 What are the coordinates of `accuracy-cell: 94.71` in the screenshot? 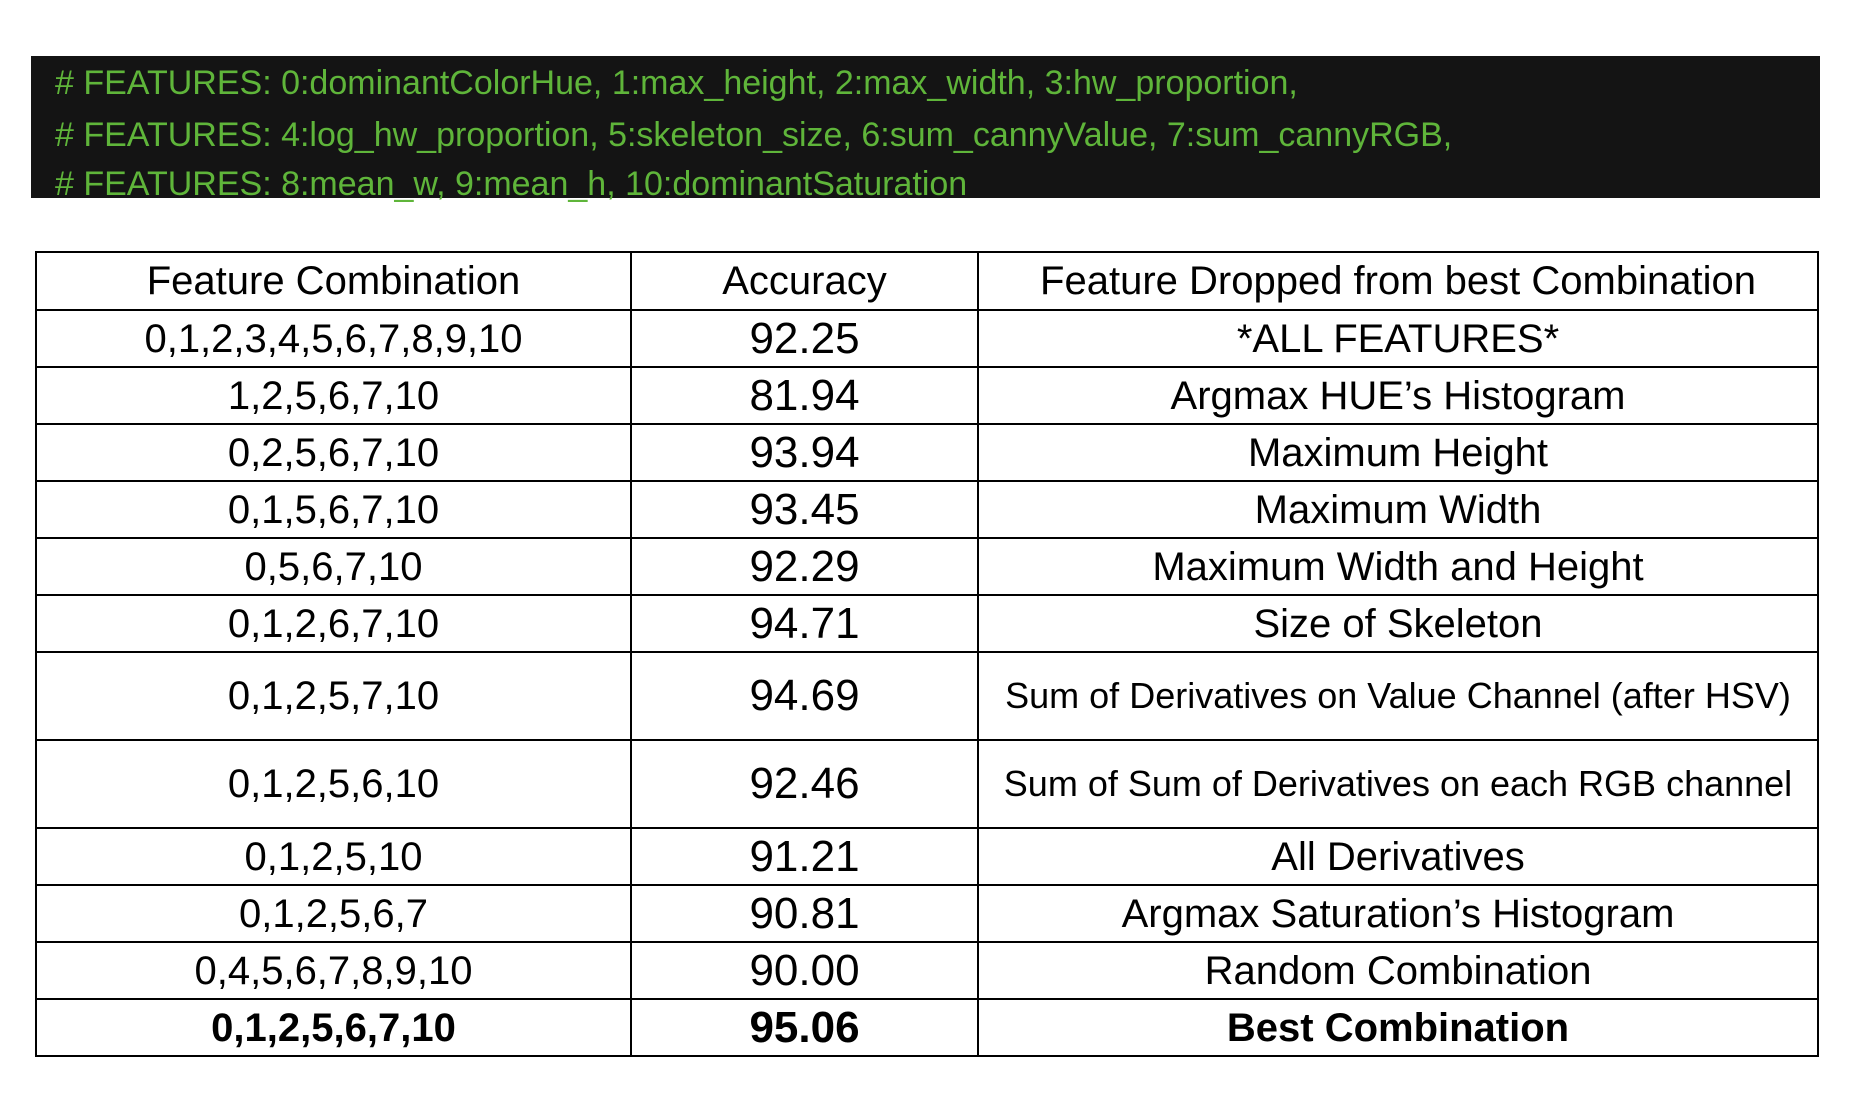 It's located at (804, 623).